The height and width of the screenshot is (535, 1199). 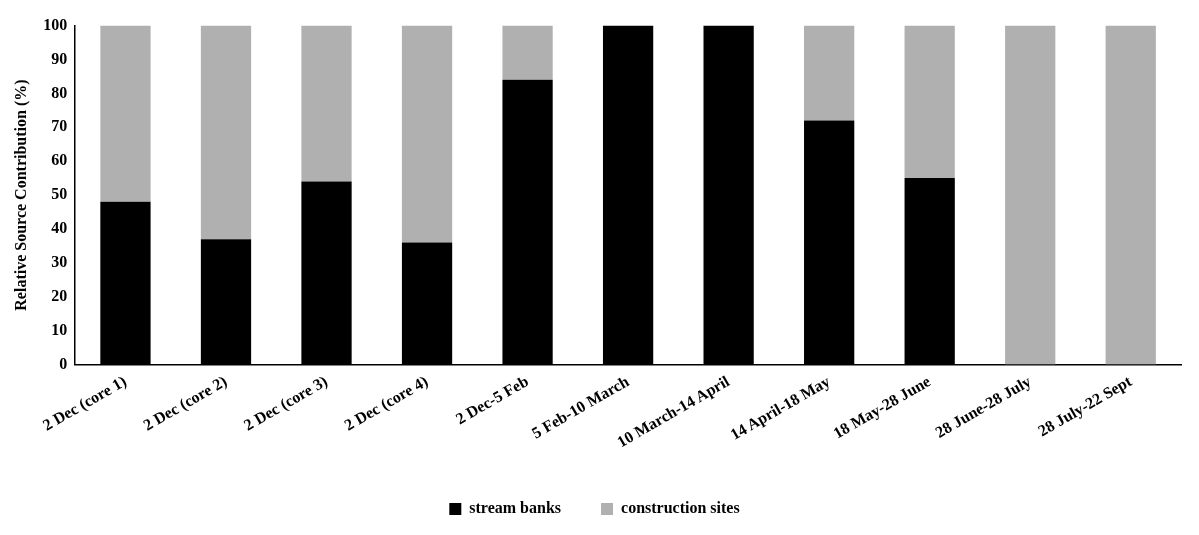 What do you see at coordinates (59, 160) in the screenshot?
I see `y-tick-label: 60` at bounding box center [59, 160].